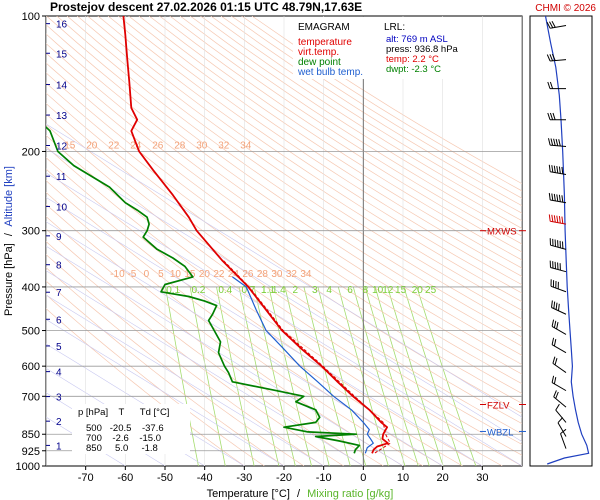  What do you see at coordinates (62, 86) in the screenshot?
I see `altitude-tick-label: 14` at bounding box center [62, 86].